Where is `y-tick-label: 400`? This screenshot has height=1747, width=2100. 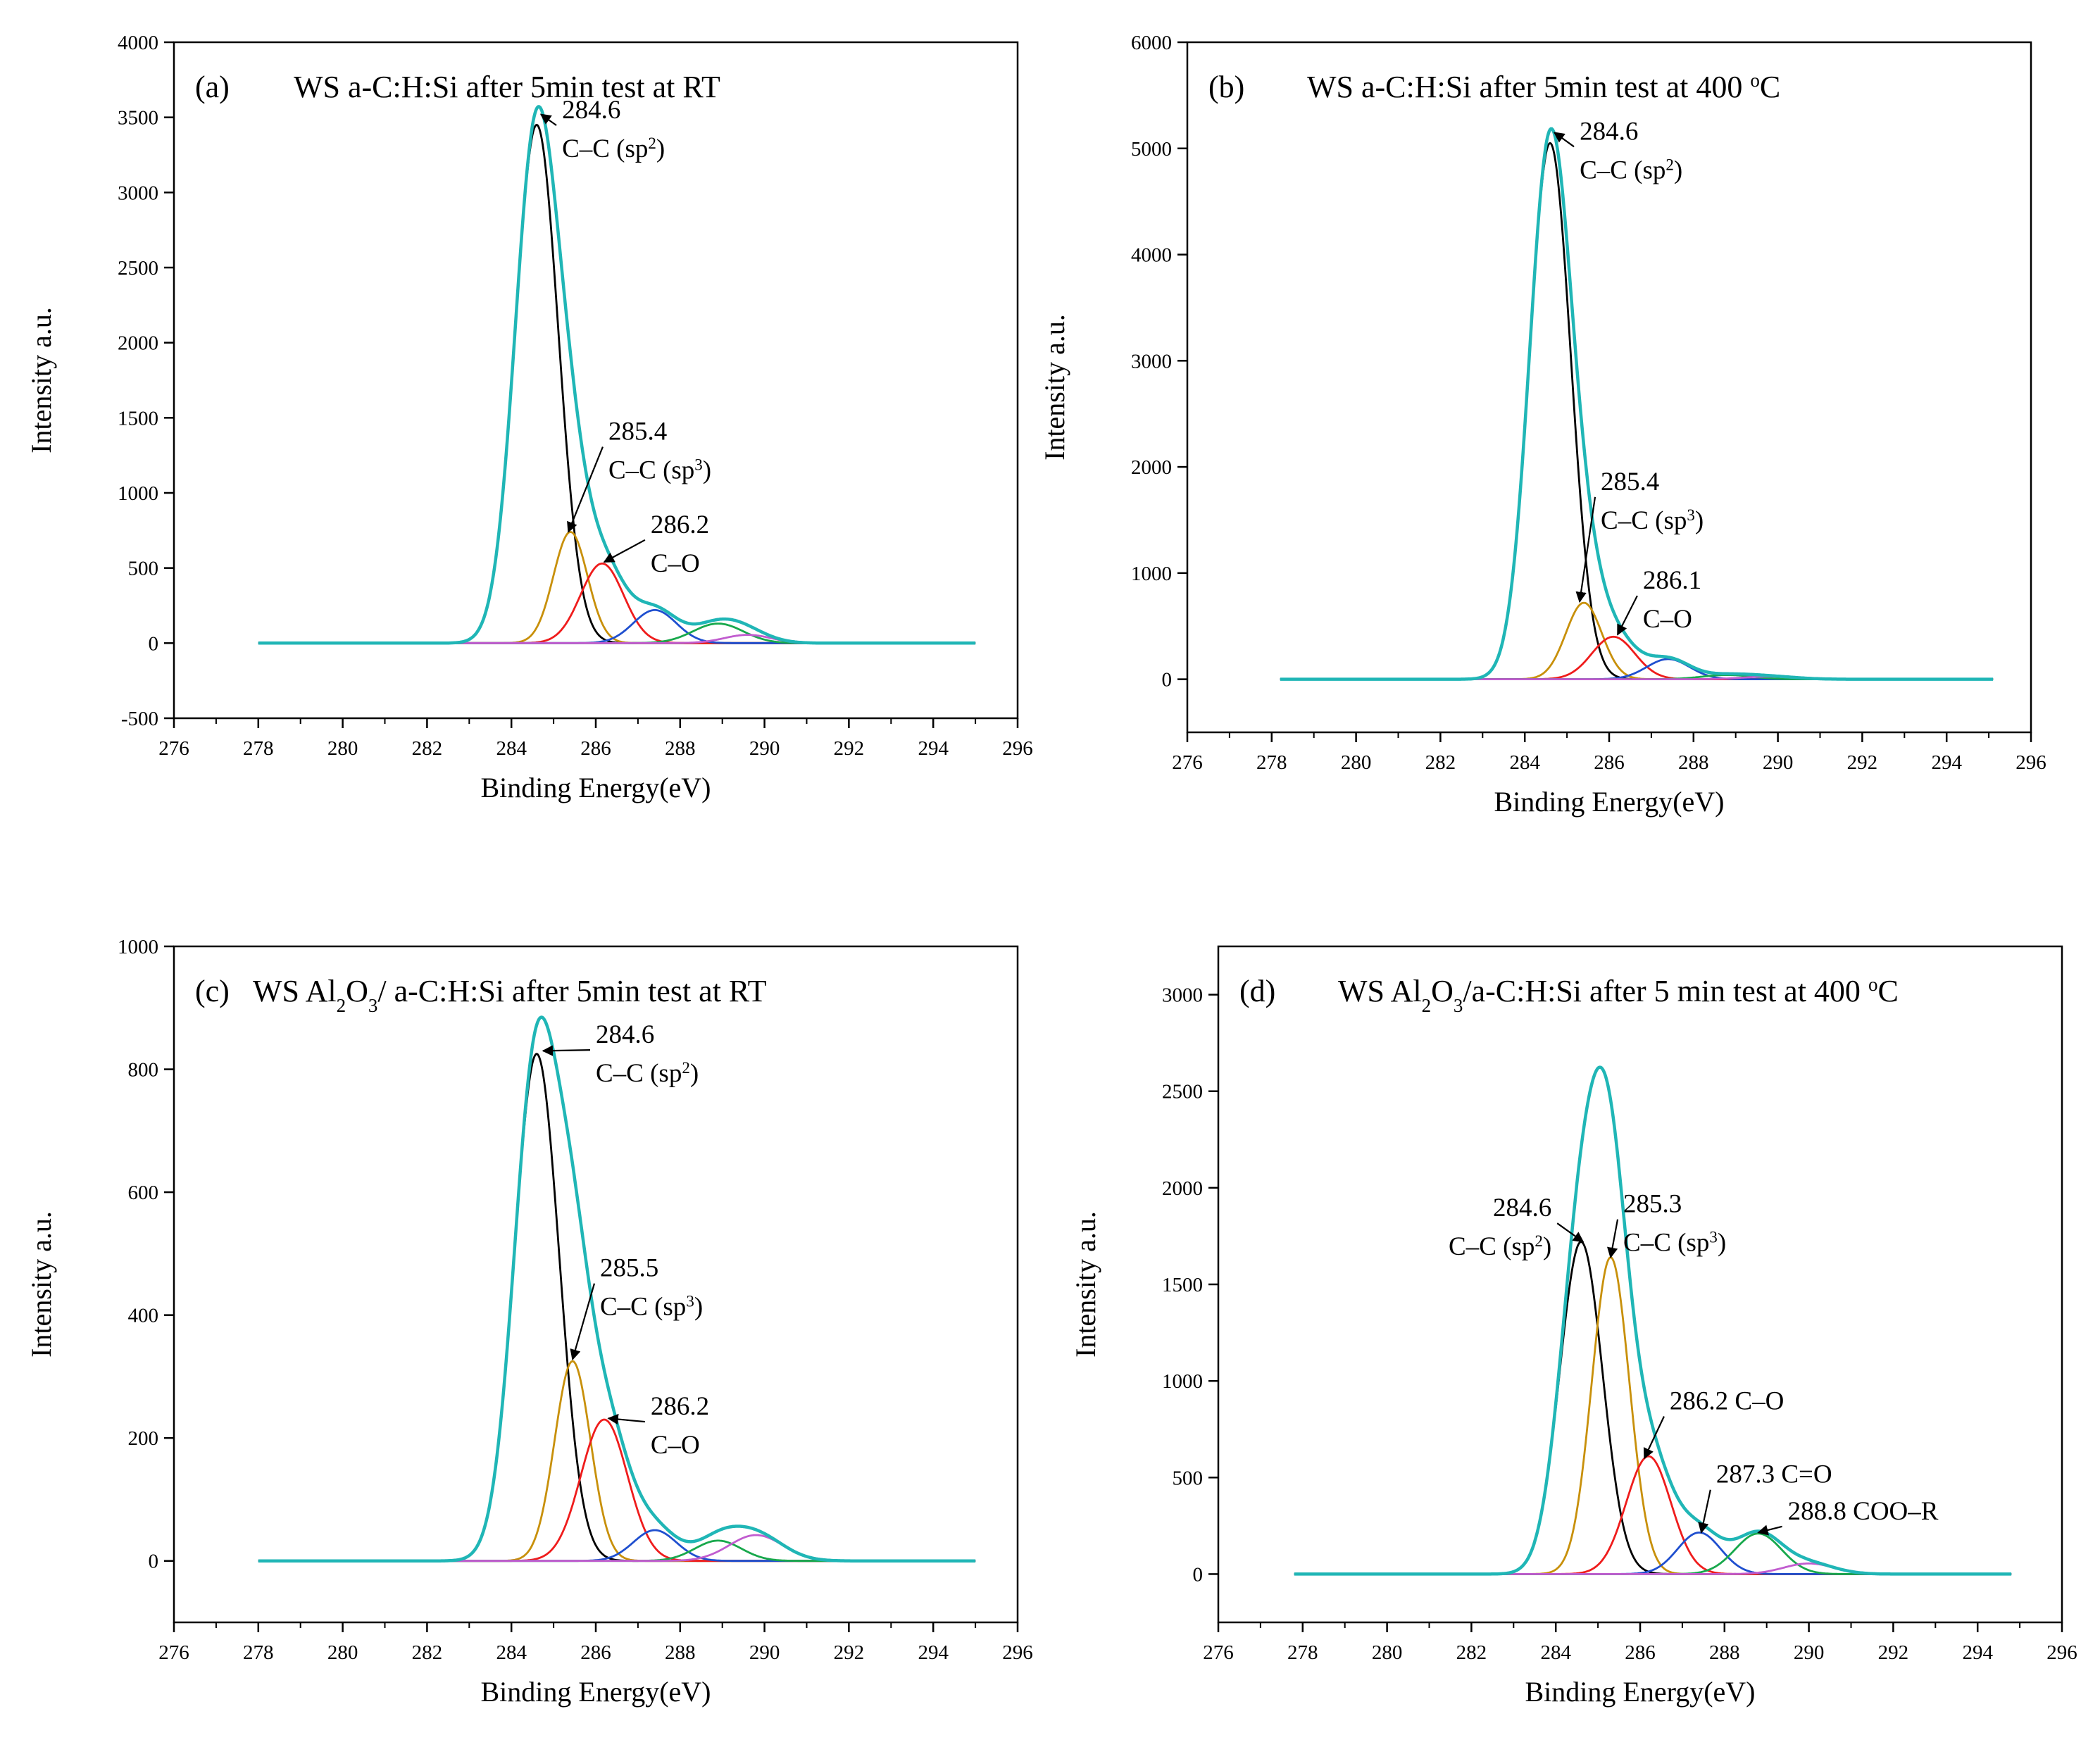
y-tick-label: 400 is located at coordinates (143, 1316).